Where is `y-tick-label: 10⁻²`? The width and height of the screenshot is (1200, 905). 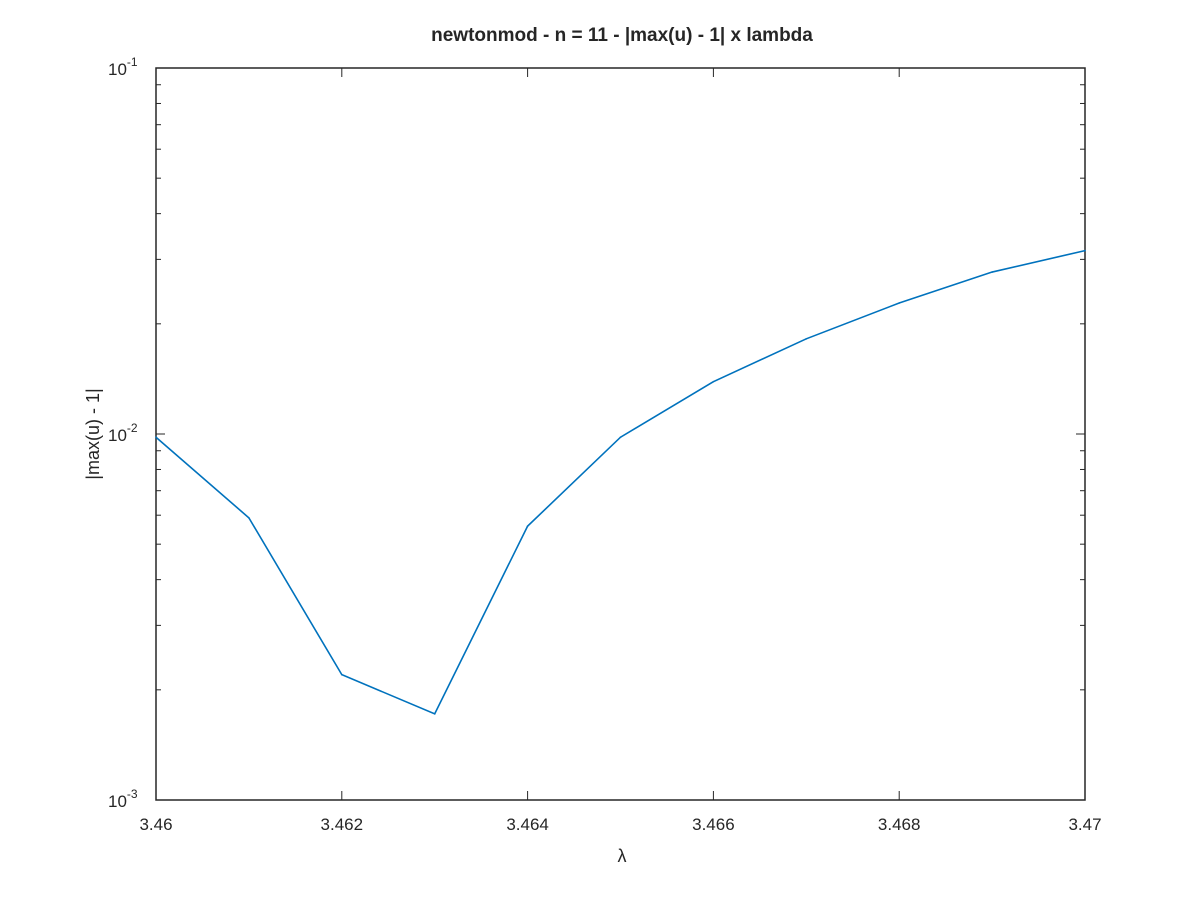 y-tick-label: 10⁻² is located at coordinates (123, 433).